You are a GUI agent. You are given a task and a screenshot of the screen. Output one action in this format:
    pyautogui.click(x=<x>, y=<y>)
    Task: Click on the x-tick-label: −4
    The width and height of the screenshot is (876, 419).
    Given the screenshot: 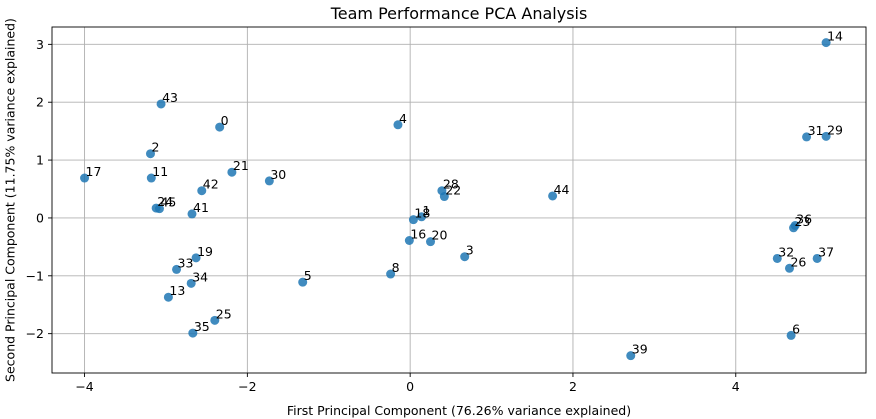 What is the action you would take?
    pyautogui.click(x=84, y=386)
    